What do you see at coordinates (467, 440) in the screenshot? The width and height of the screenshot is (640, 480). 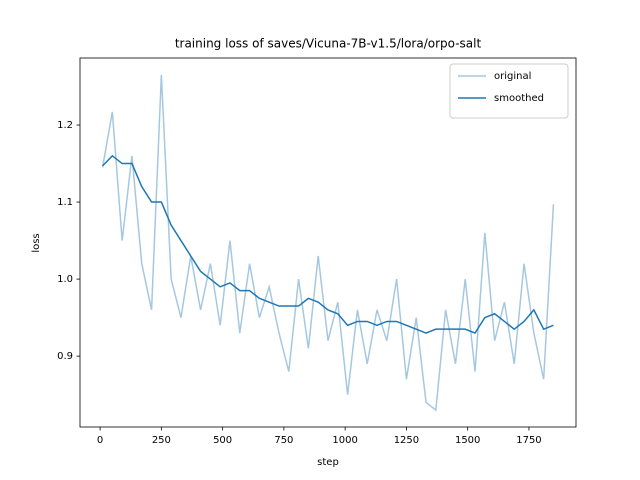 I see `x-tick-label: 1500` at bounding box center [467, 440].